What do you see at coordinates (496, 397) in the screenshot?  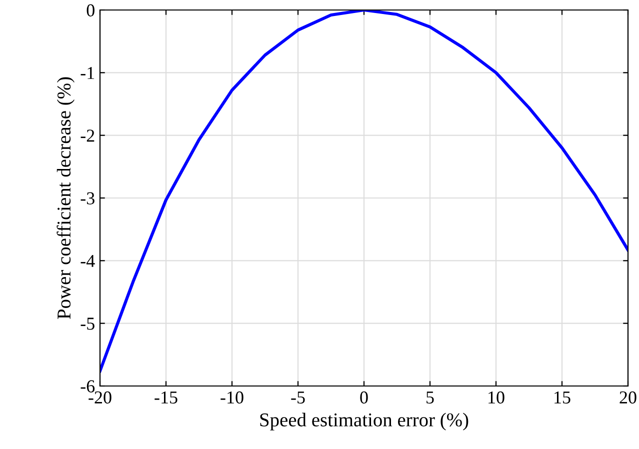 I see `x-tick-label: 10` at bounding box center [496, 397].